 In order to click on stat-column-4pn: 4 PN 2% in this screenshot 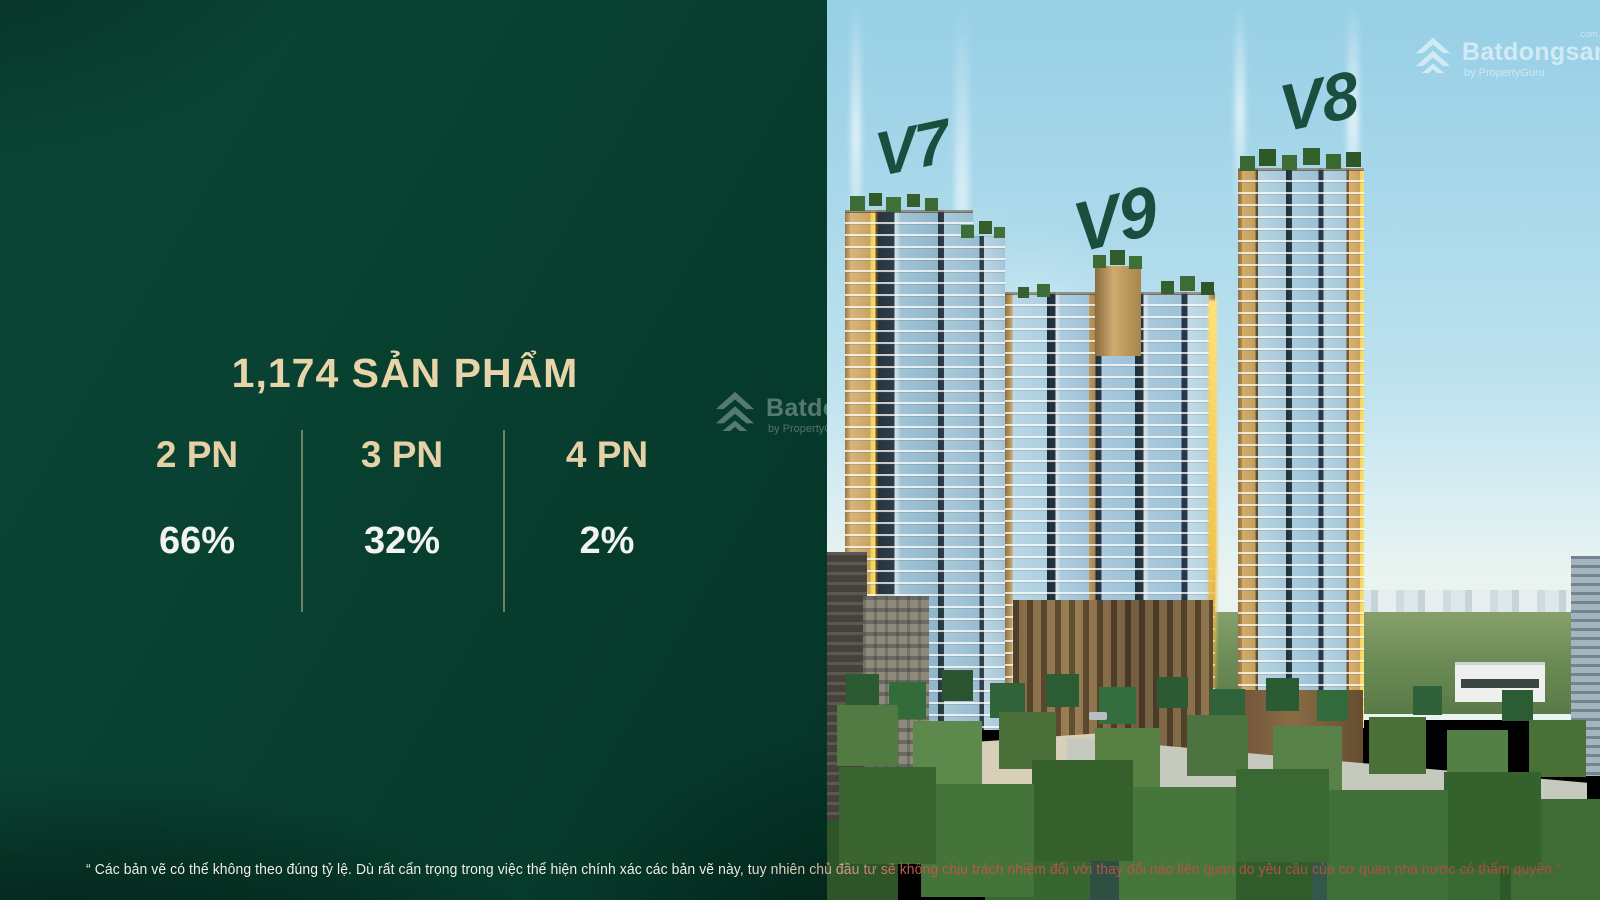, I will do `click(607, 498)`.